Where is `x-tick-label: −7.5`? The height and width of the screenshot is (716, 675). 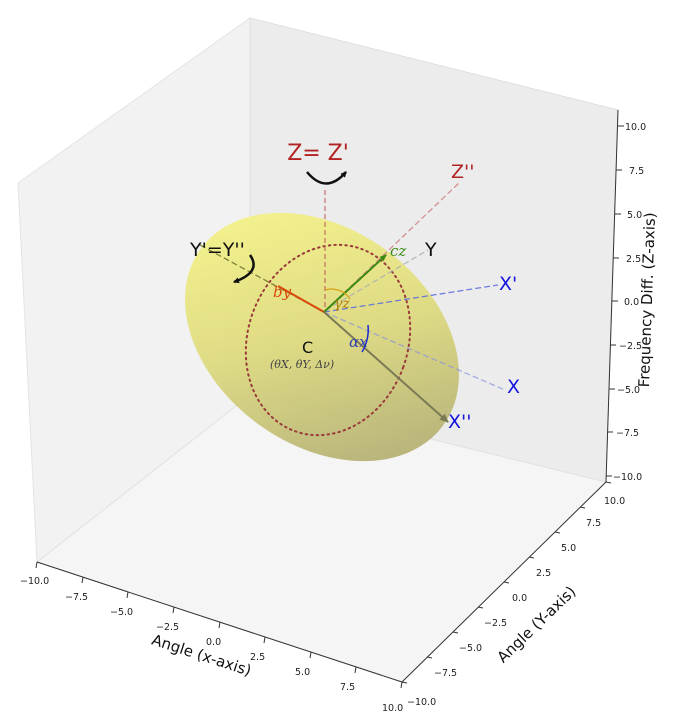
x-tick-label: −7.5 is located at coordinates (76, 597).